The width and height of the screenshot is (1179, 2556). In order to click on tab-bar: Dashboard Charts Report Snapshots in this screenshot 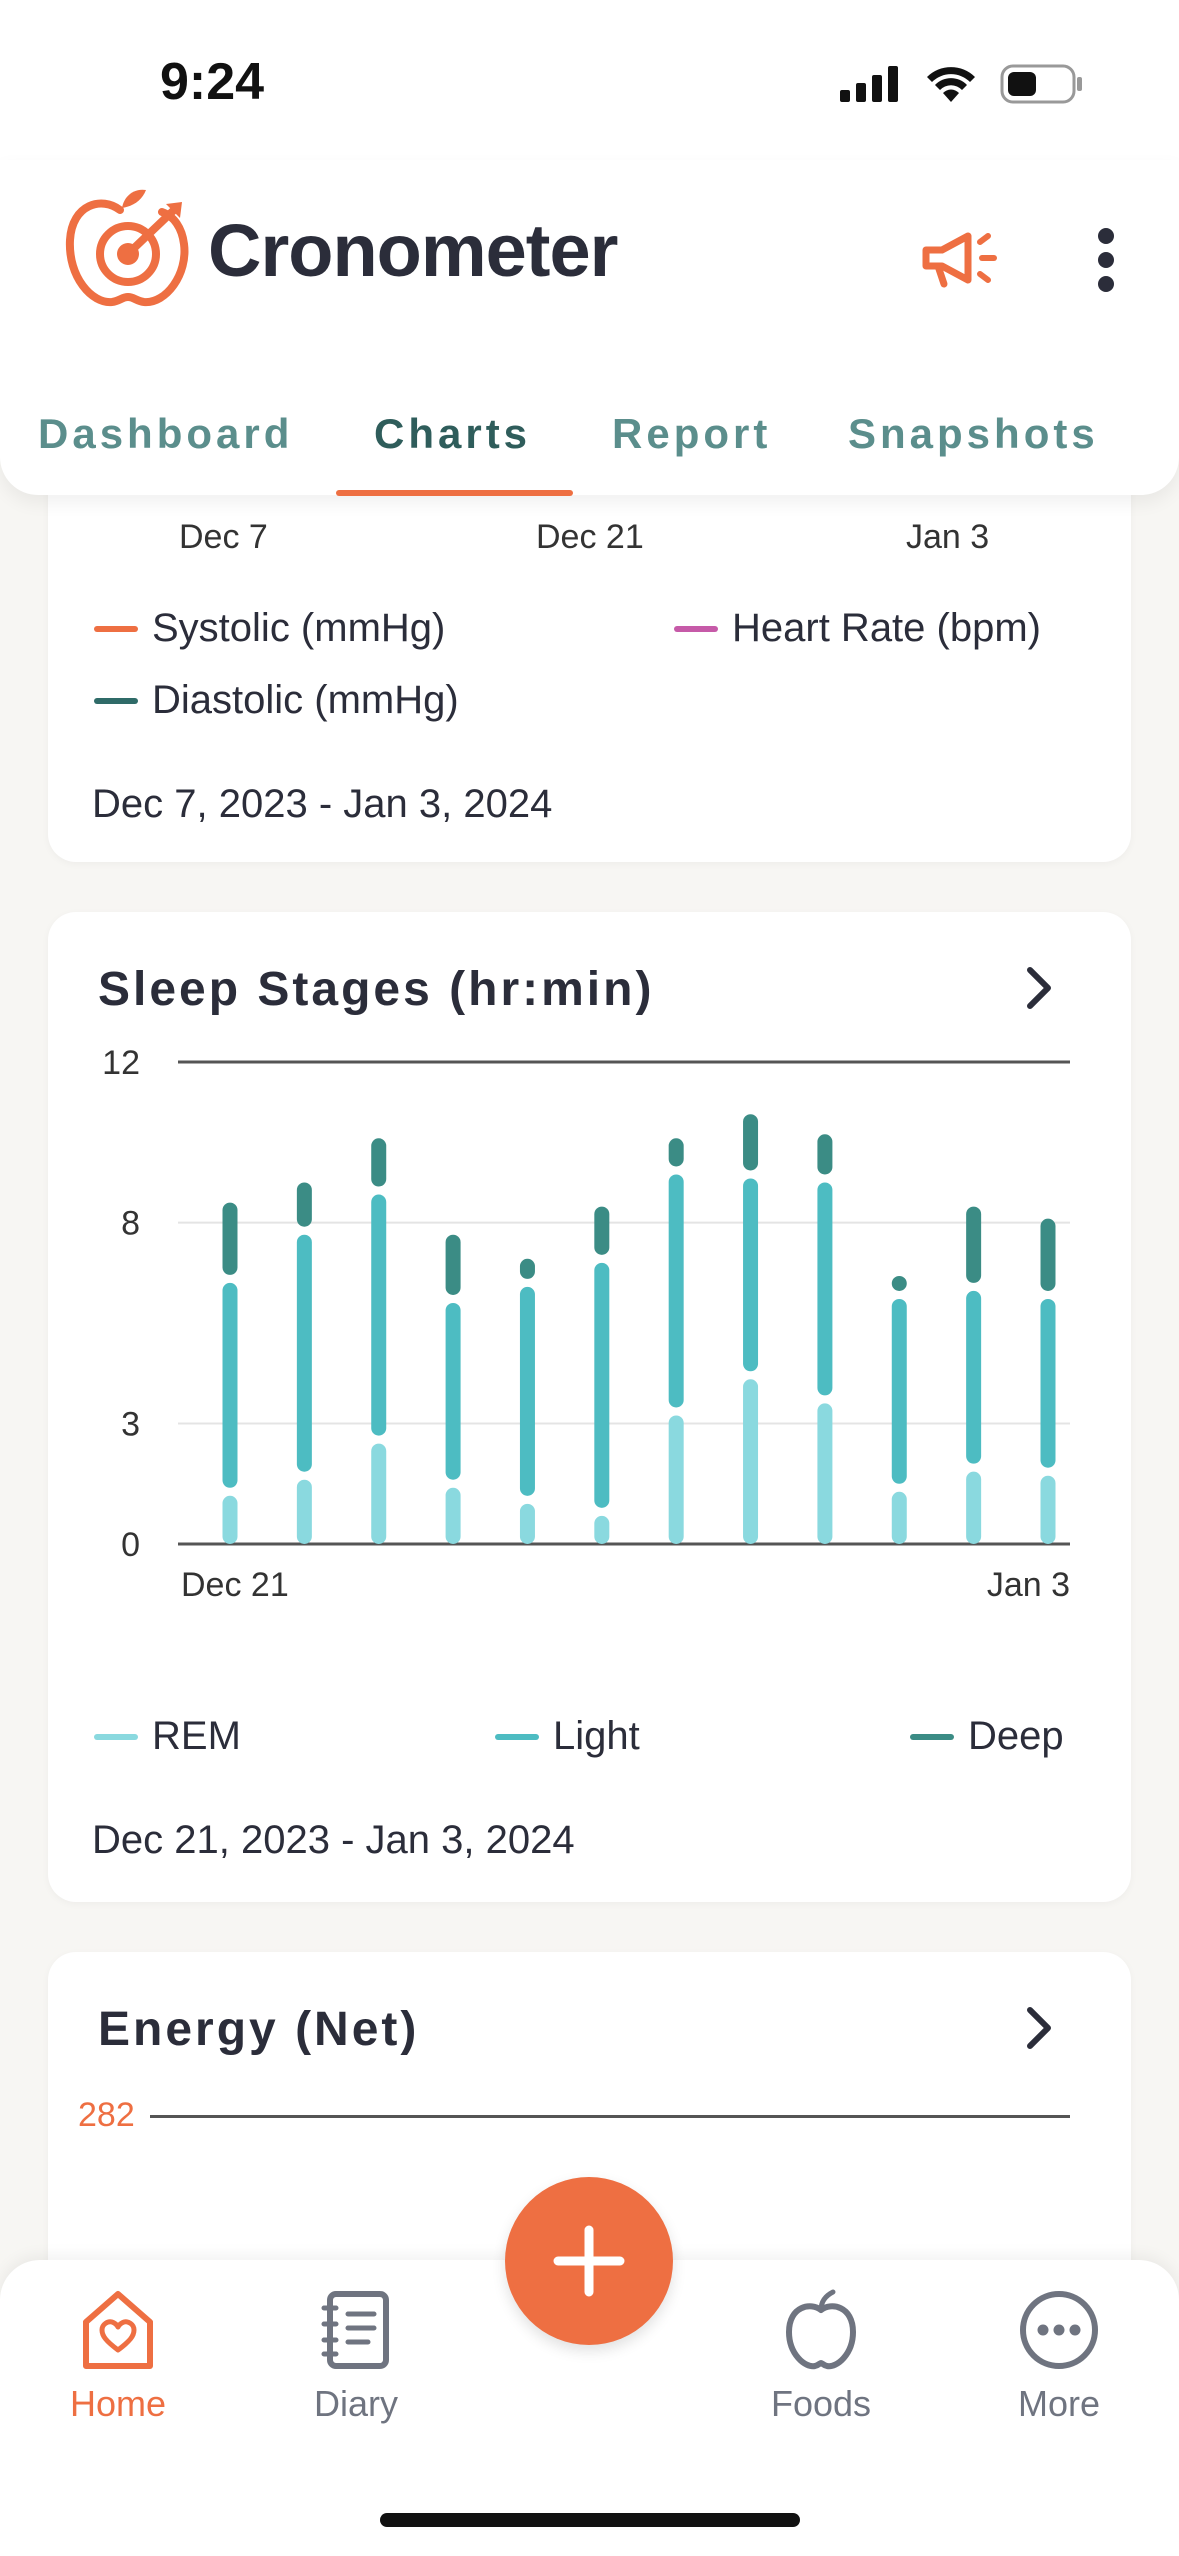, I will do `click(589, 438)`.